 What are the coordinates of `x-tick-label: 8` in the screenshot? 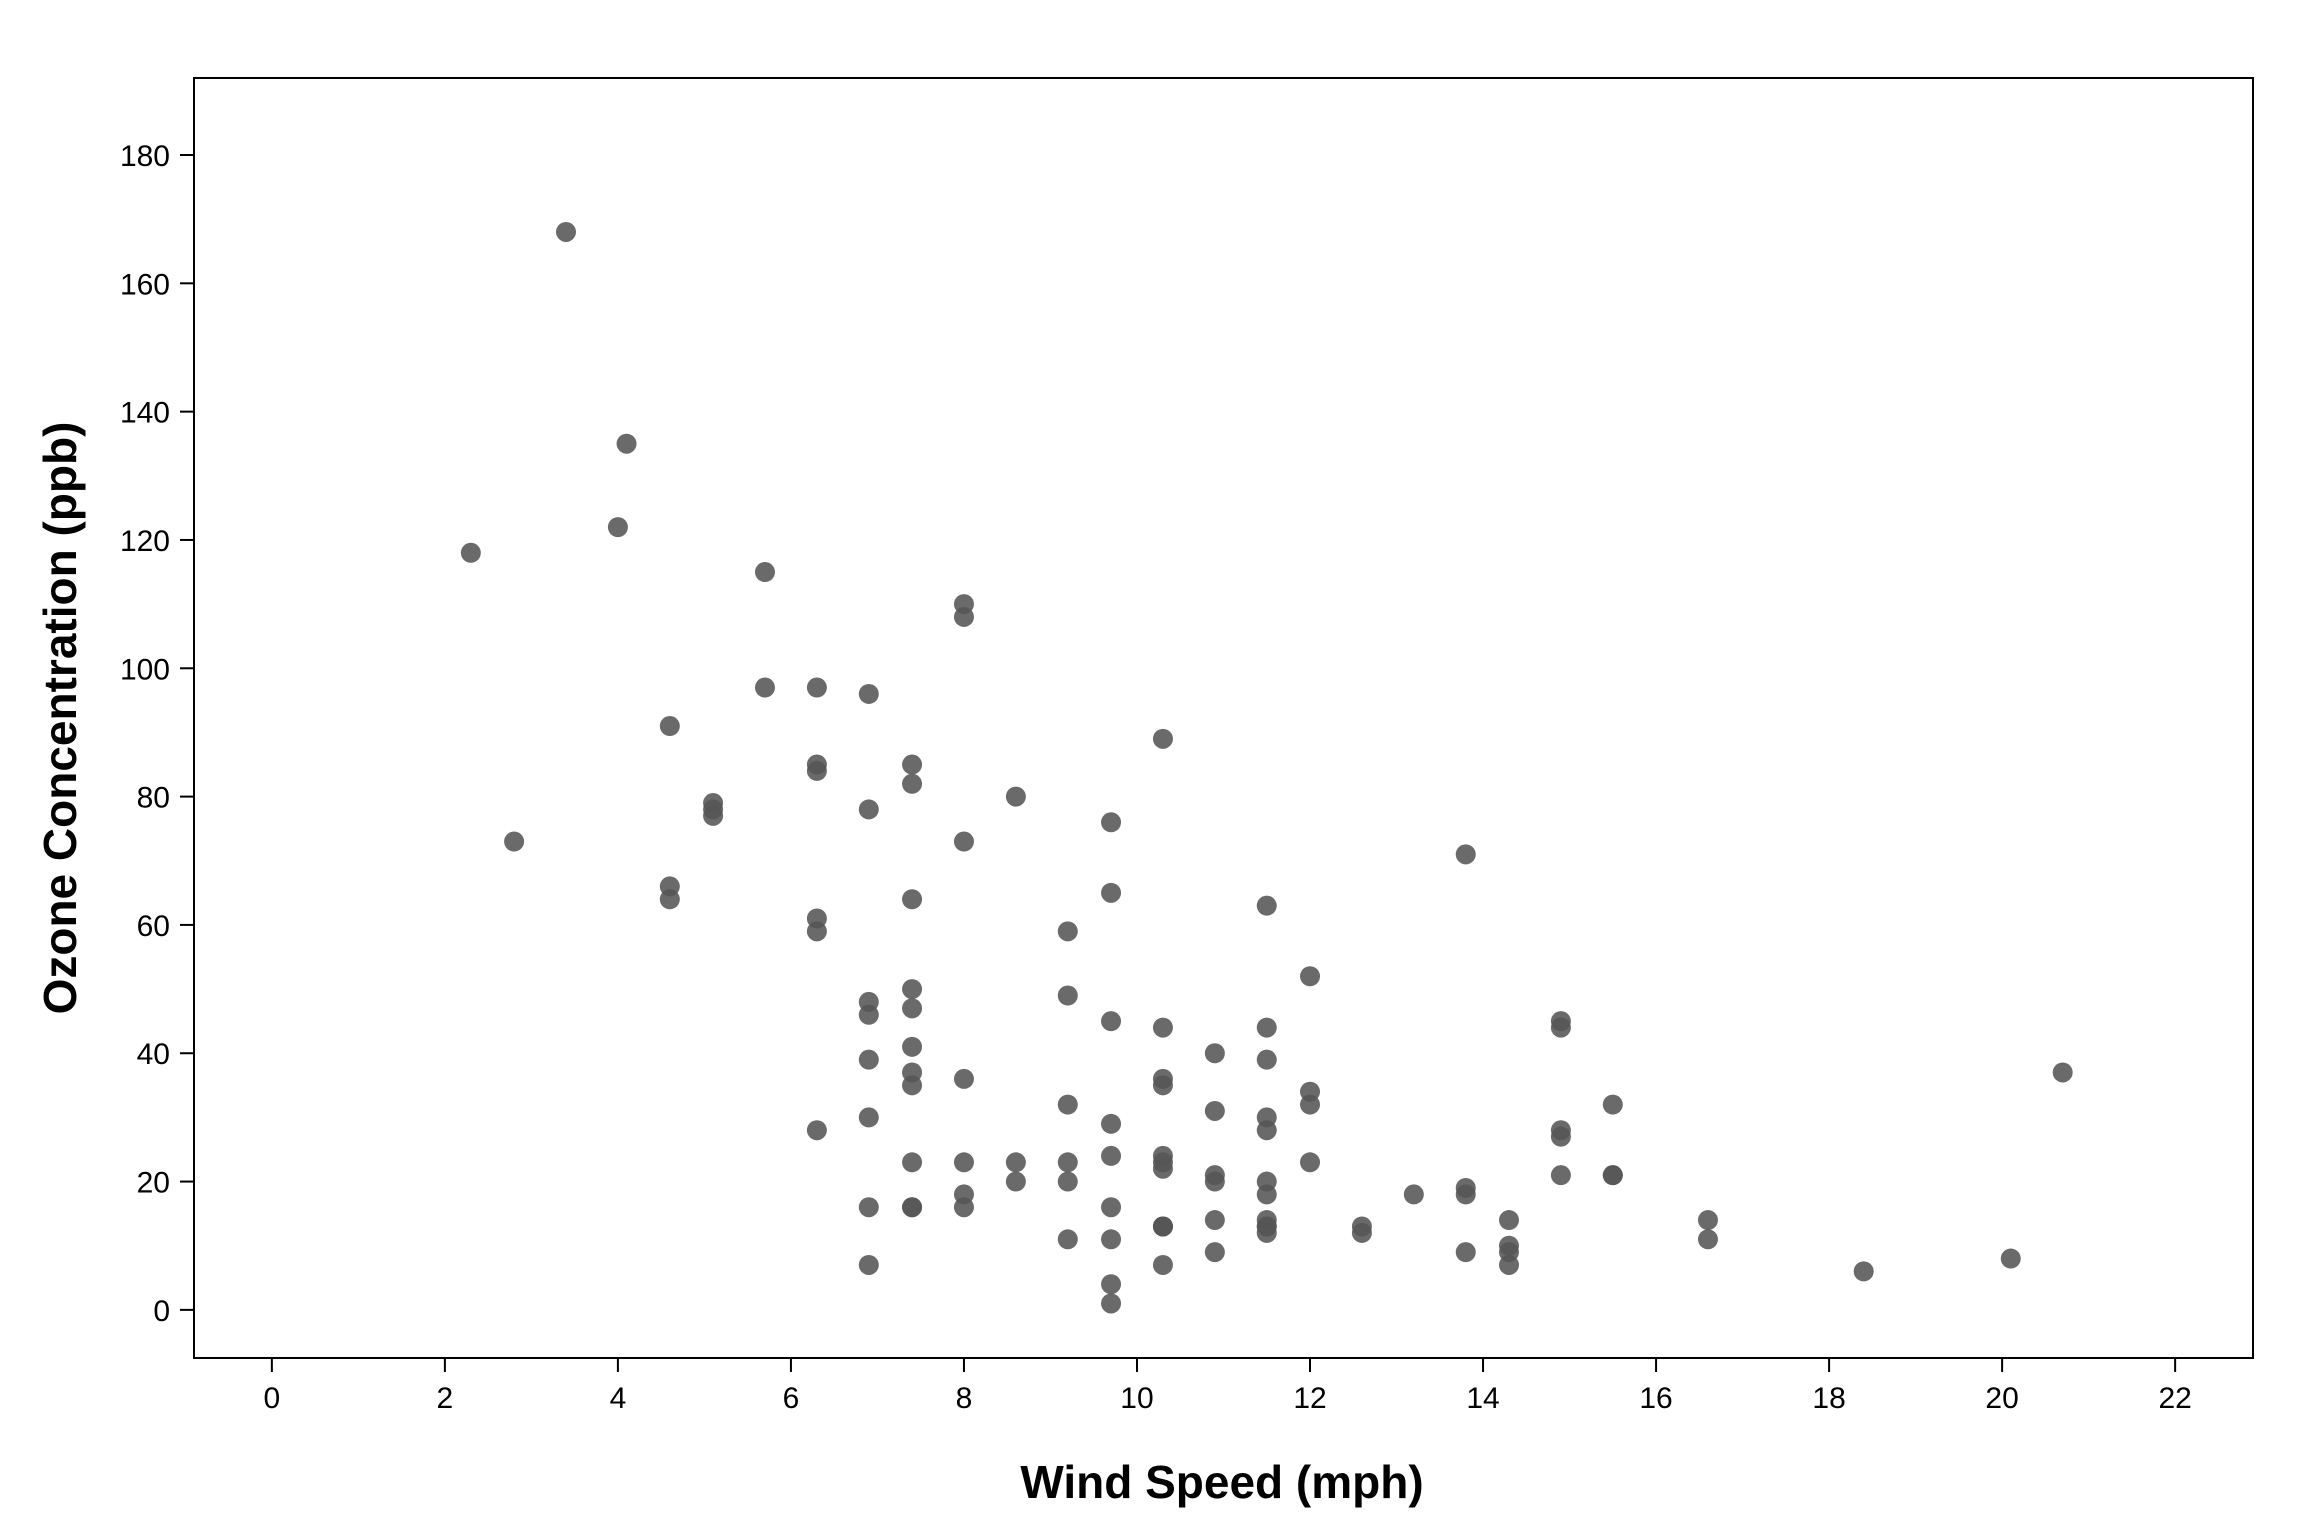 It's located at (964, 1398).